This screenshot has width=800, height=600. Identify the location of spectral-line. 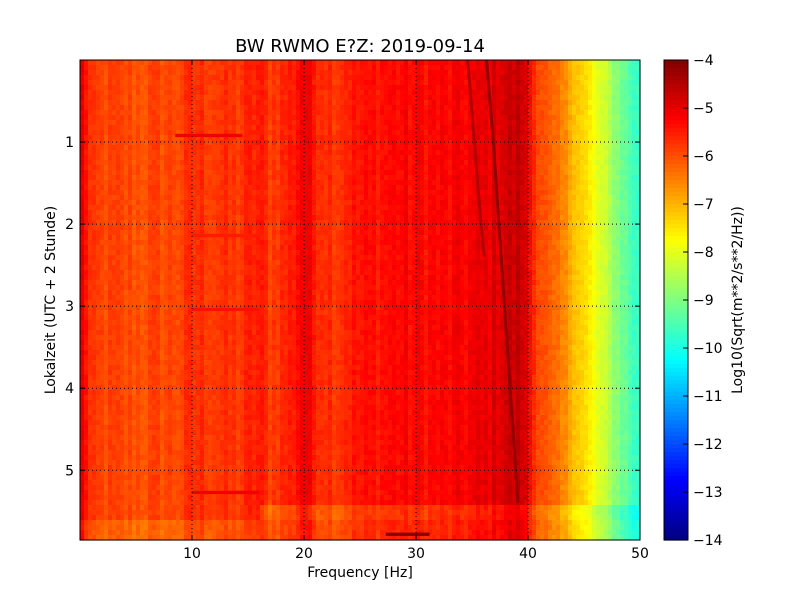
(502, 281).